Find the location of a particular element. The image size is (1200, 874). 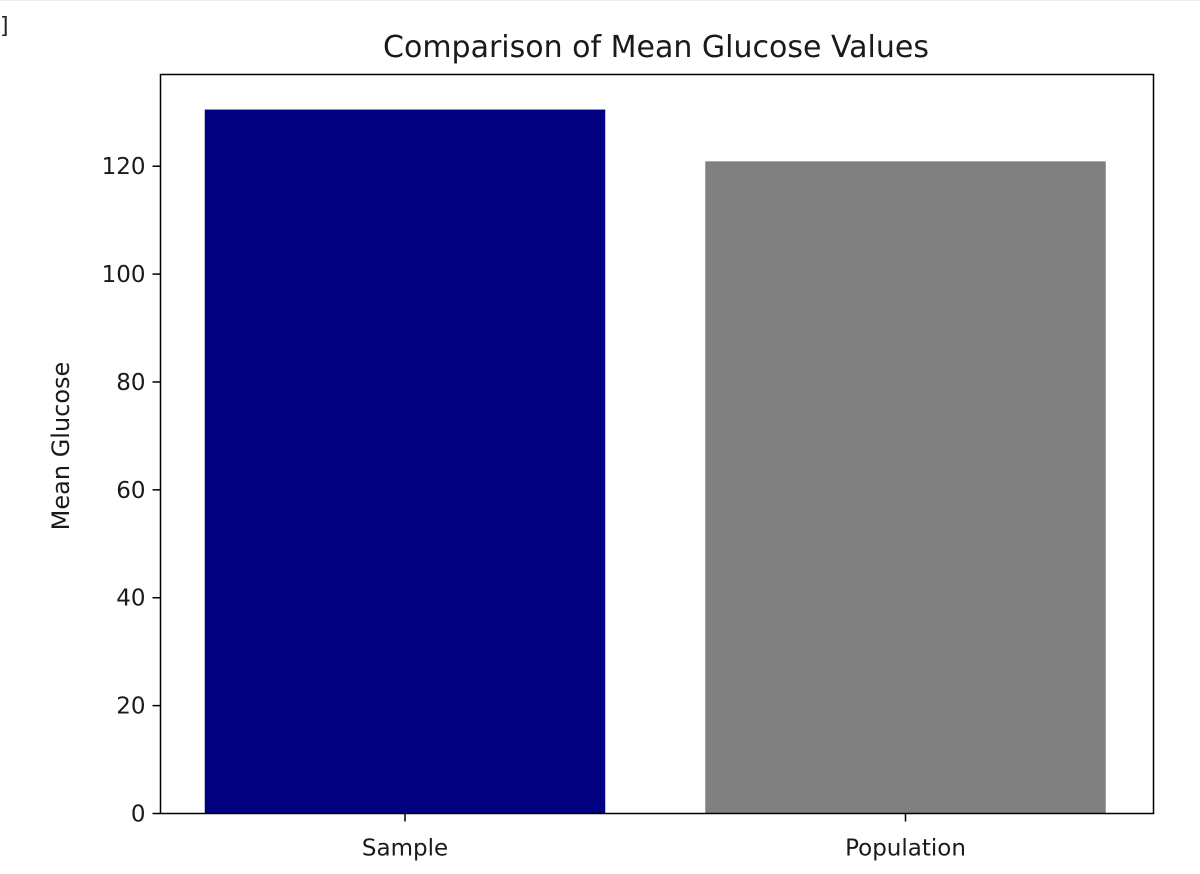

x-axis-ticks: Sample Population is located at coordinates (664, 837).